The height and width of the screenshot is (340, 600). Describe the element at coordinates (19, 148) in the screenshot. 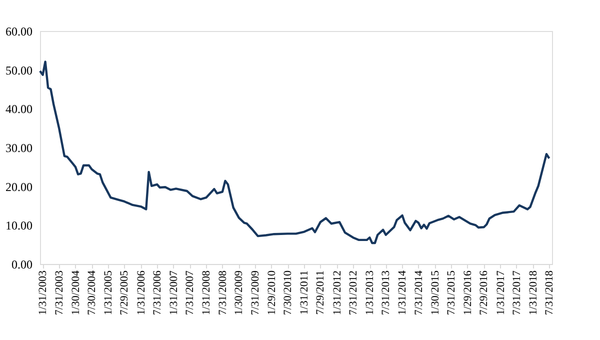

I see `y-tick-label: 30.00` at that location.